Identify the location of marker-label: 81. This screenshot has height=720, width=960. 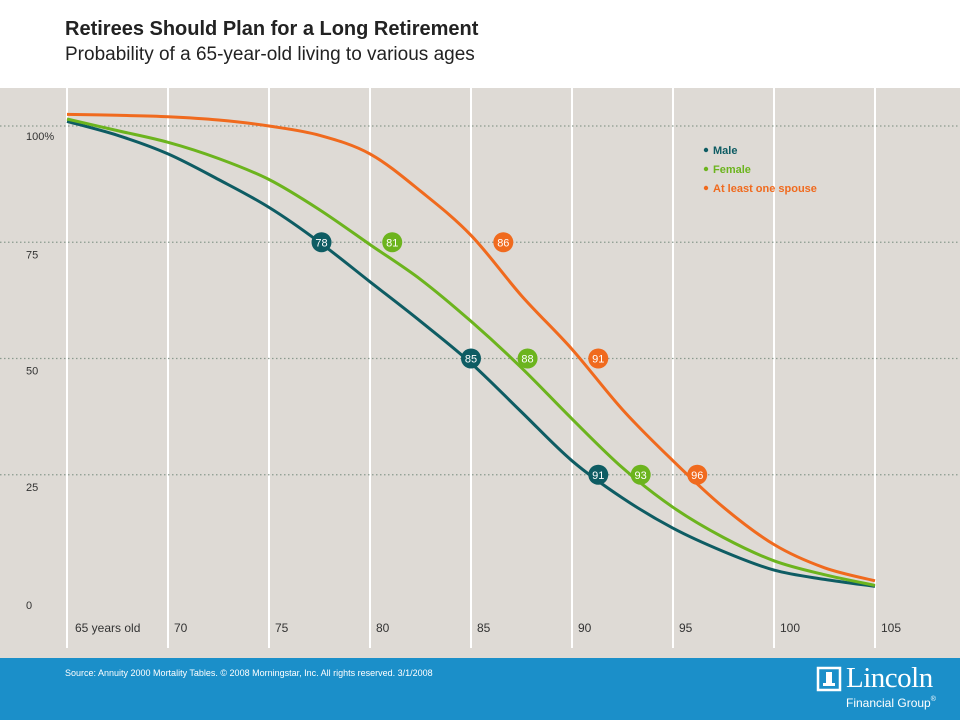
(392, 243).